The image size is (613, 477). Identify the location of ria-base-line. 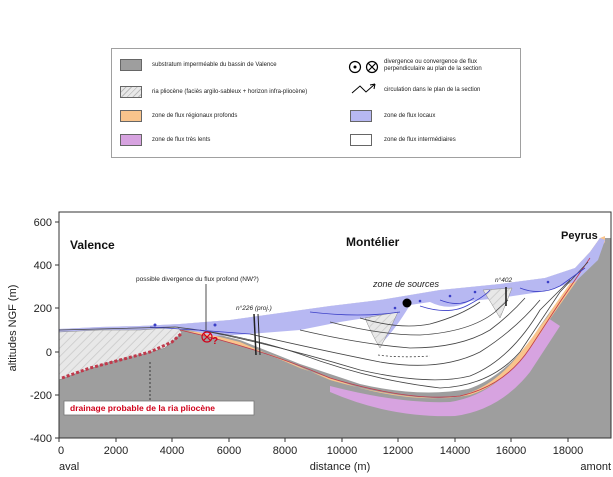
(122, 355).